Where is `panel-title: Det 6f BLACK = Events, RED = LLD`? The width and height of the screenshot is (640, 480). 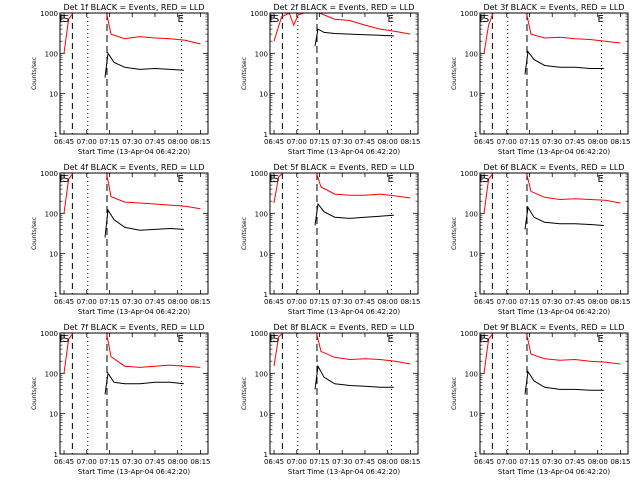
panel-title: Det 6f BLACK = Events, RED = LLD is located at coordinates (553, 167).